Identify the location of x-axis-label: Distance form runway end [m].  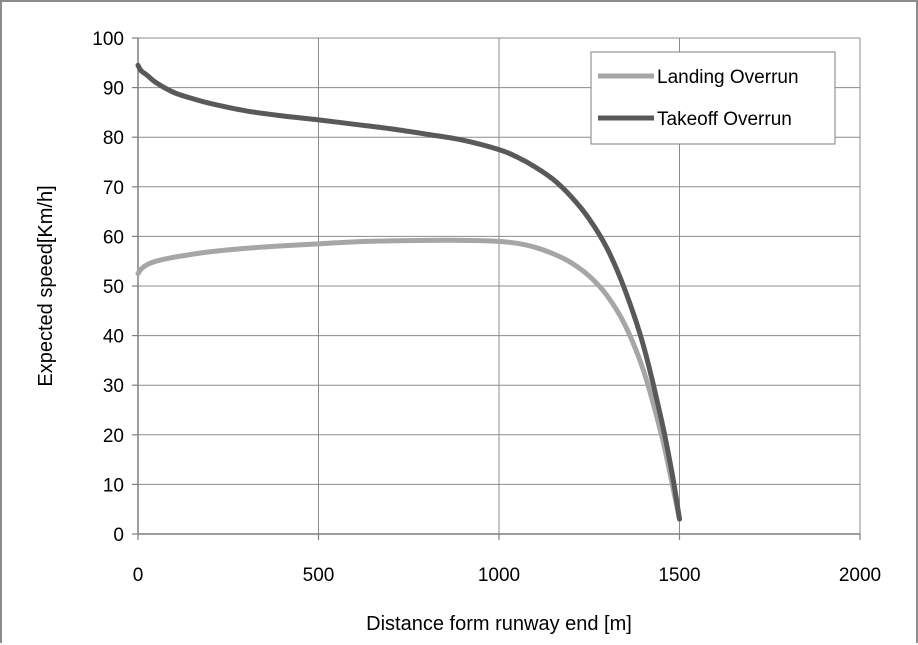
(499, 624).